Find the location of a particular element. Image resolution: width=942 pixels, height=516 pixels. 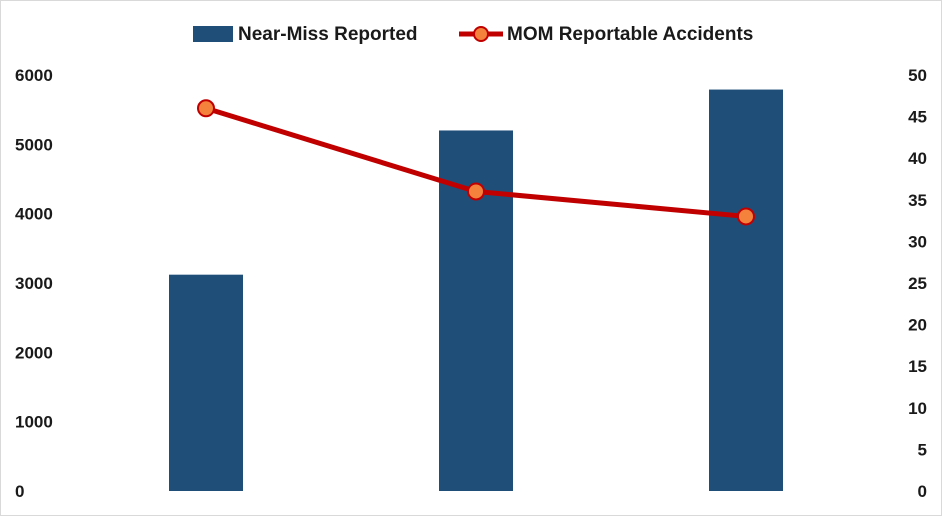

right-axis-ticks: 0 5 10 15 20 25 30 35 40 45 50 is located at coordinates (917, 283).